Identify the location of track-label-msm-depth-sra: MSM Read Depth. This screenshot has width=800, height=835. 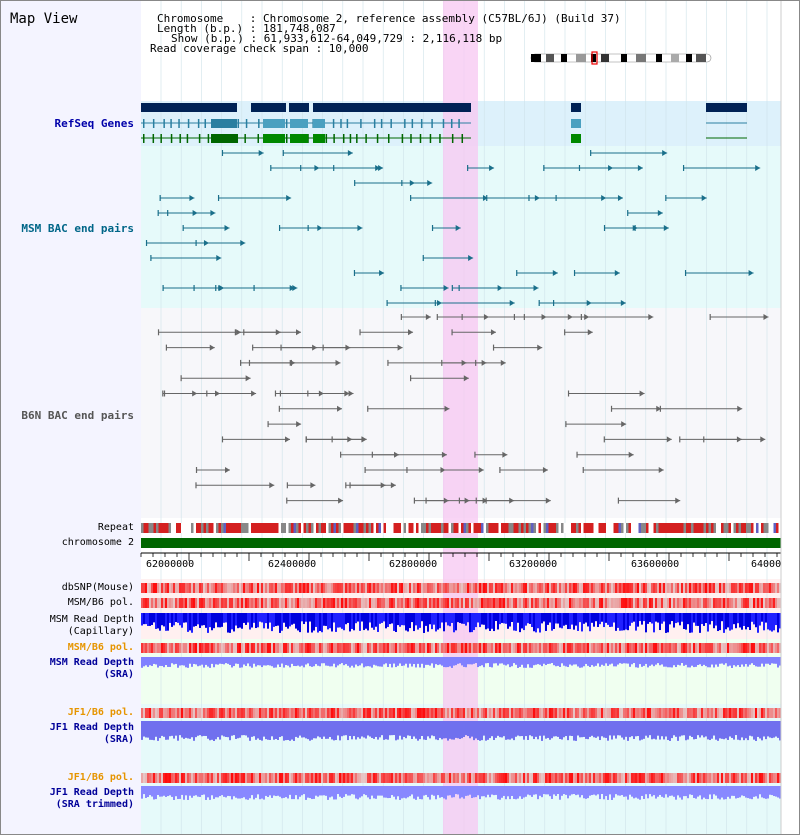
(91, 662).